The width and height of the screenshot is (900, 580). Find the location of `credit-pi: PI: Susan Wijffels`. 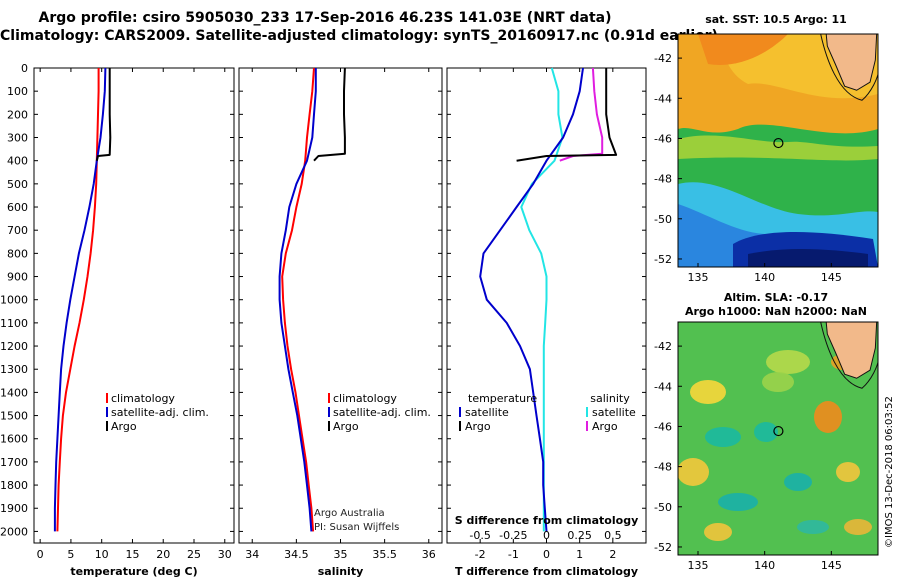

credit-pi: PI: Susan Wijffels is located at coordinates (356, 527).